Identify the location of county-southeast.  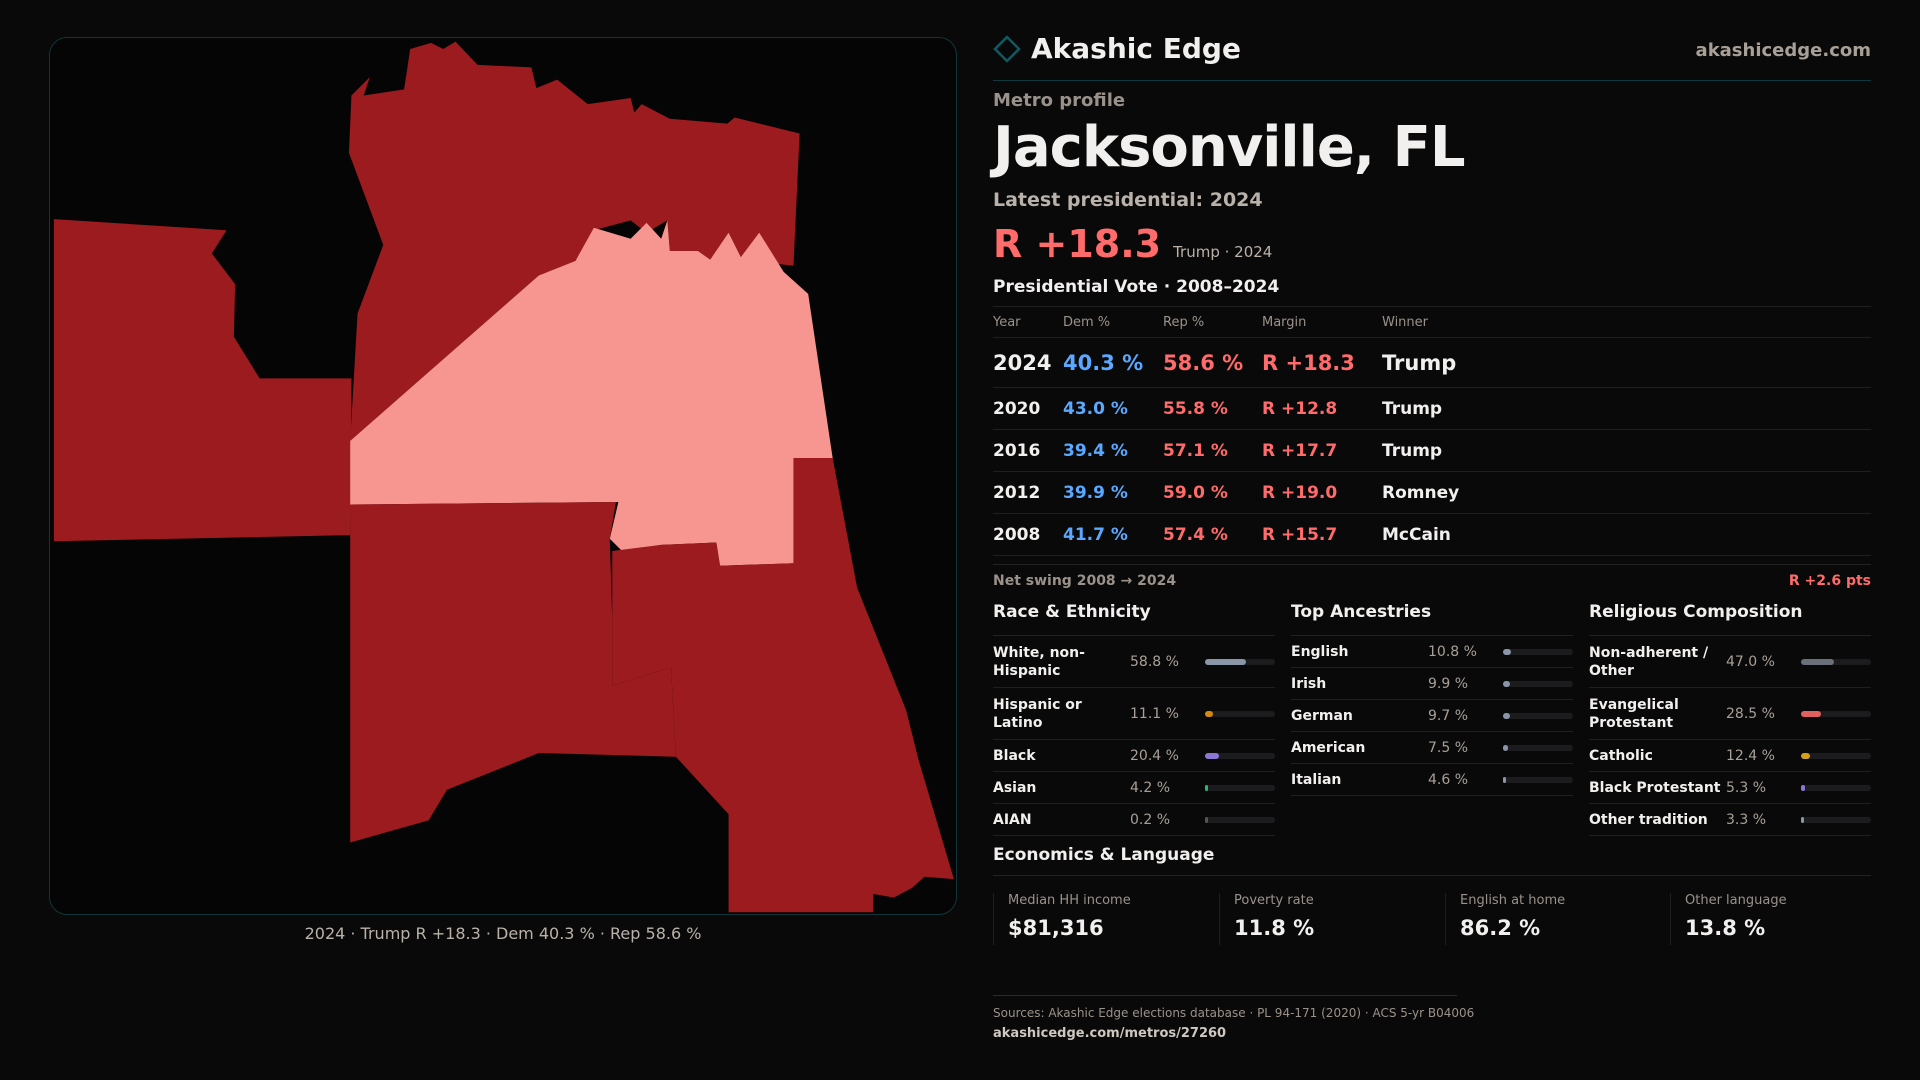
(783, 685).